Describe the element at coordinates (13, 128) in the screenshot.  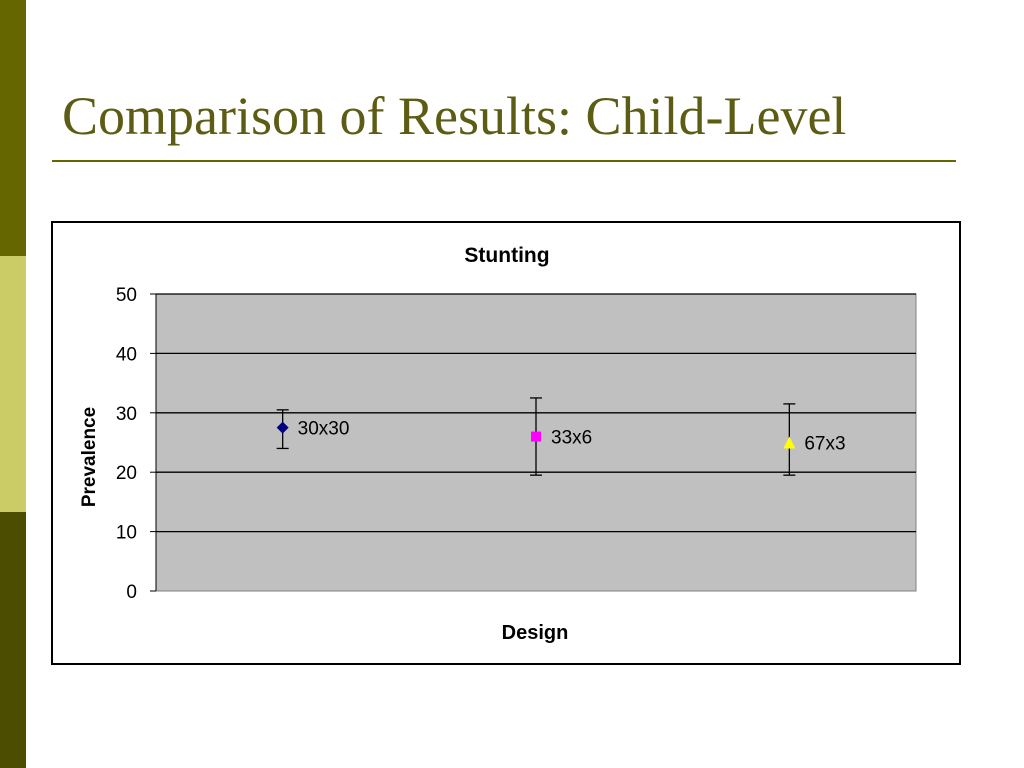
I see `accent-bar-top` at that location.